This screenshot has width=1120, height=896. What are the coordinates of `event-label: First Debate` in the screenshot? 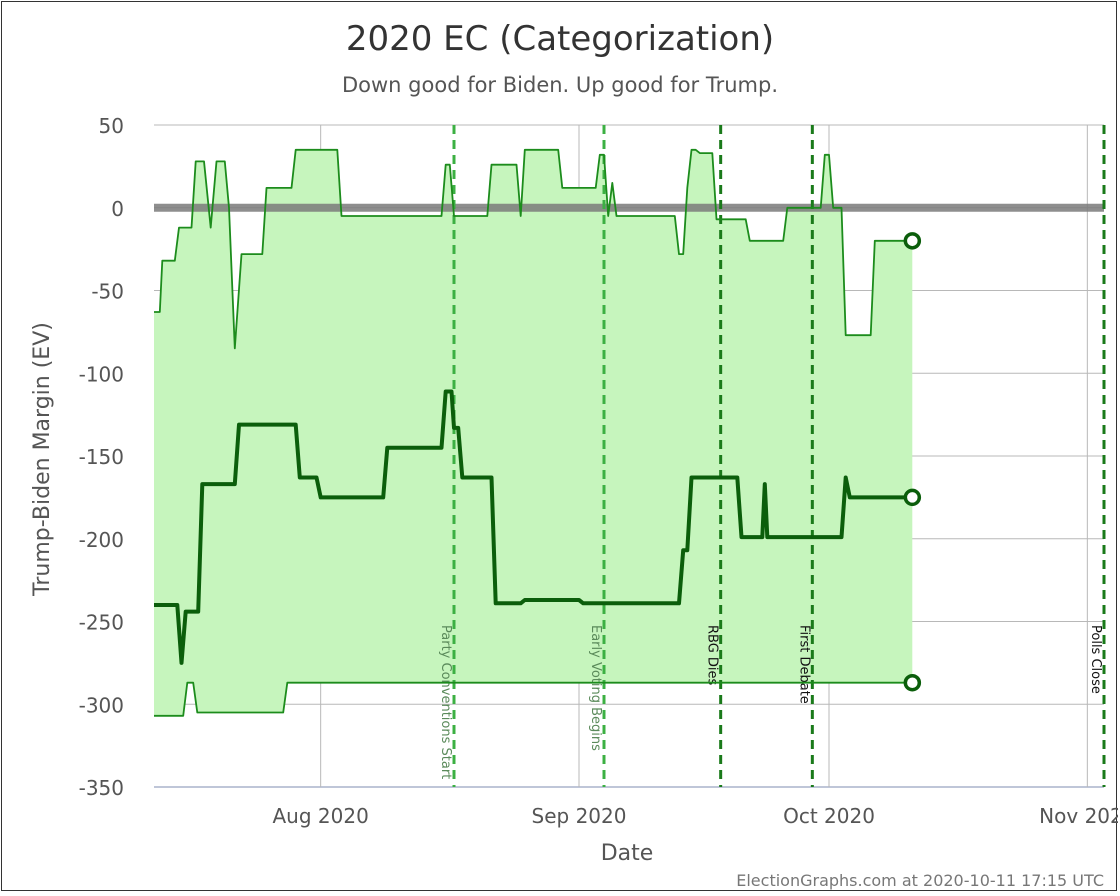 It's located at (803, 664).